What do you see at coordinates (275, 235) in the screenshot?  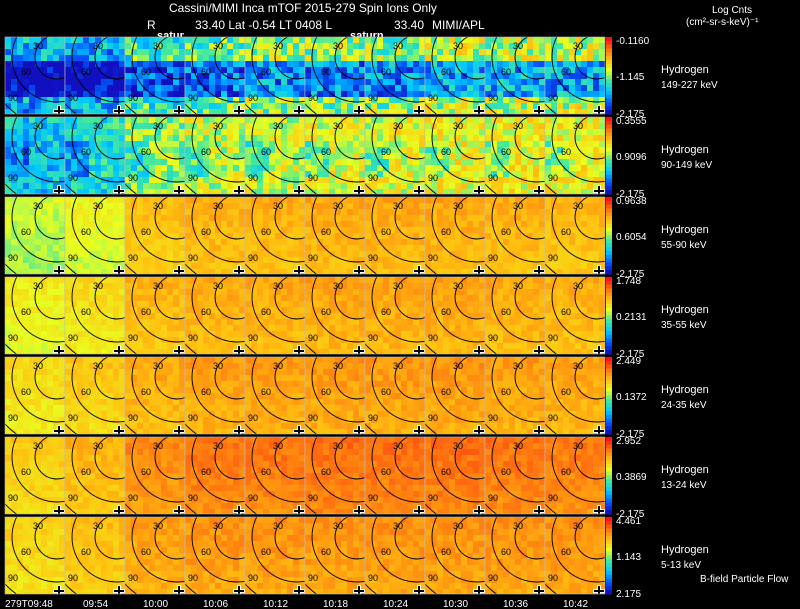 I see `heatmap-panel-2-4: 30 60 90` at bounding box center [275, 235].